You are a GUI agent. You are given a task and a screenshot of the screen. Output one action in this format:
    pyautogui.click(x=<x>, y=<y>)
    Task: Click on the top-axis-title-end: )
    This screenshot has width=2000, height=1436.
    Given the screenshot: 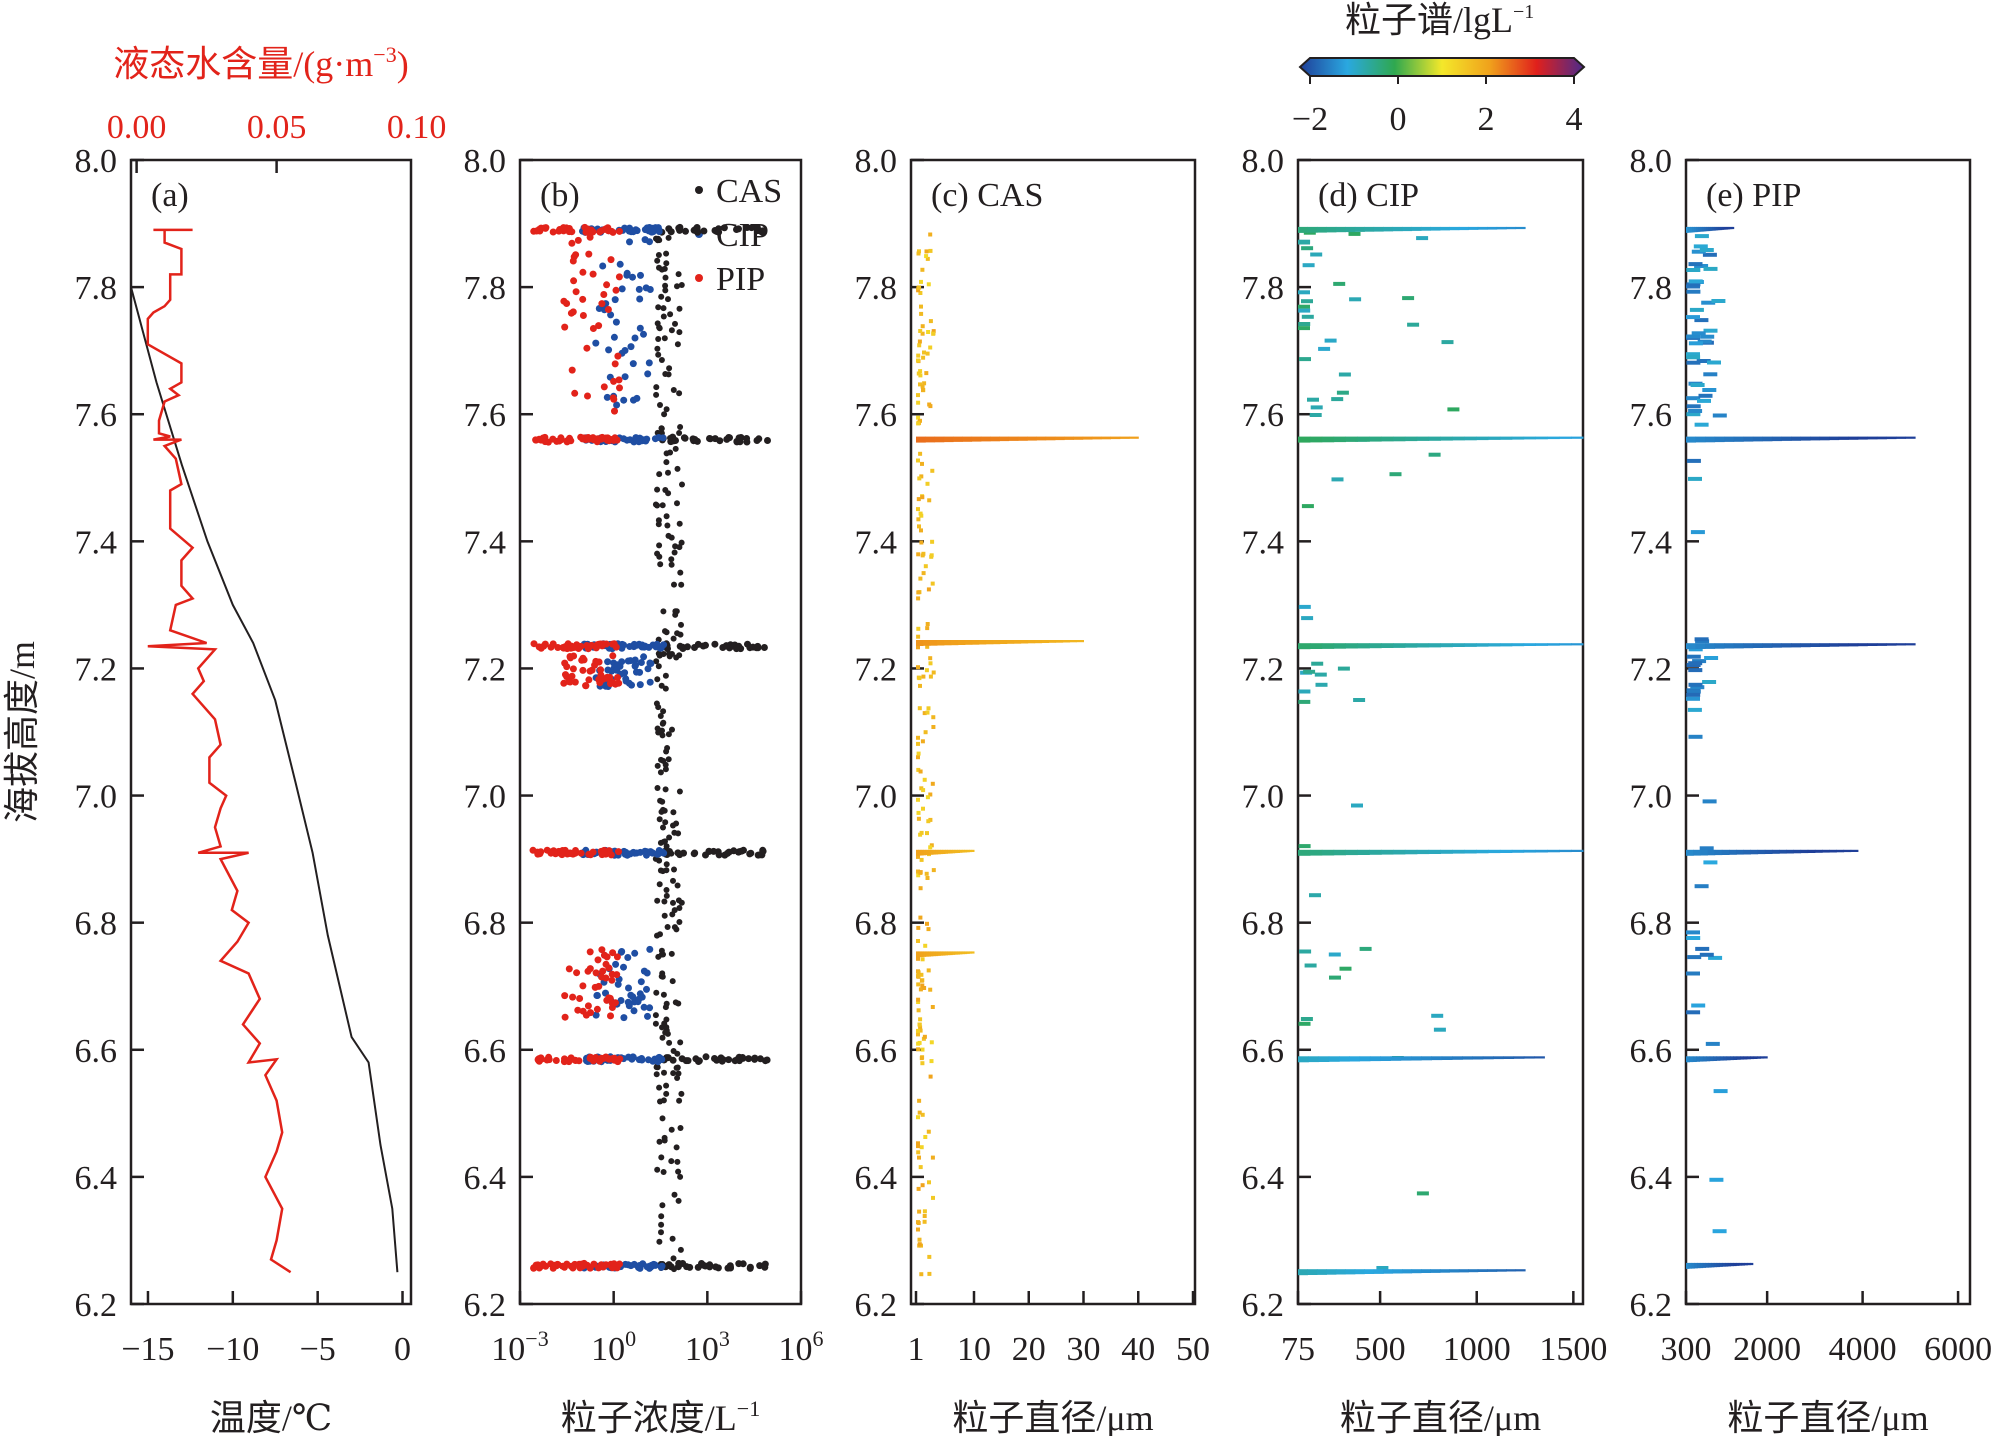 What is the action you would take?
    pyautogui.click(x=403, y=64)
    